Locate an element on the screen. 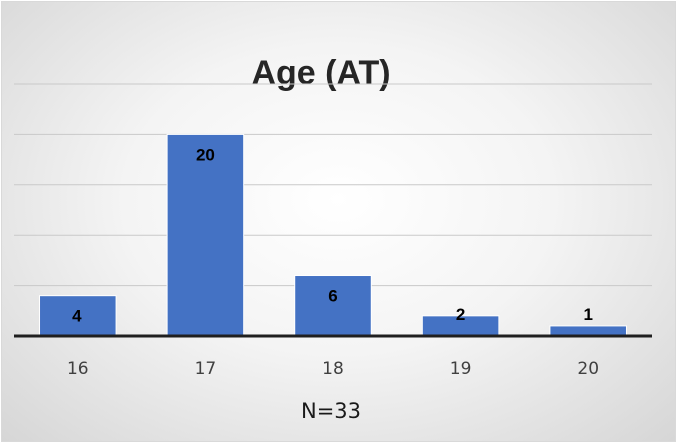 This screenshot has width=679, height=445. x-tick-label: 18 is located at coordinates (333, 369).